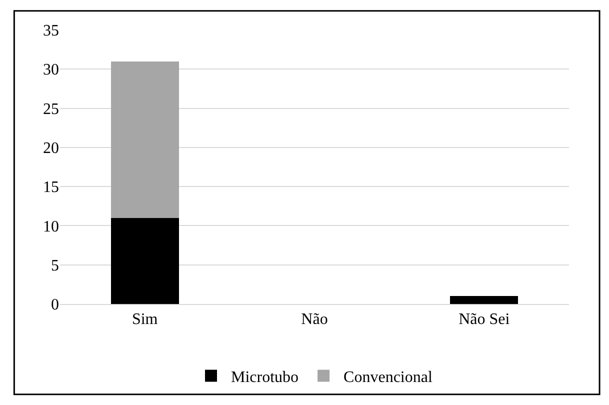 This screenshot has width=609, height=405. What do you see at coordinates (145, 319) in the screenshot?
I see `x-tick-label: Sim` at bounding box center [145, 319].